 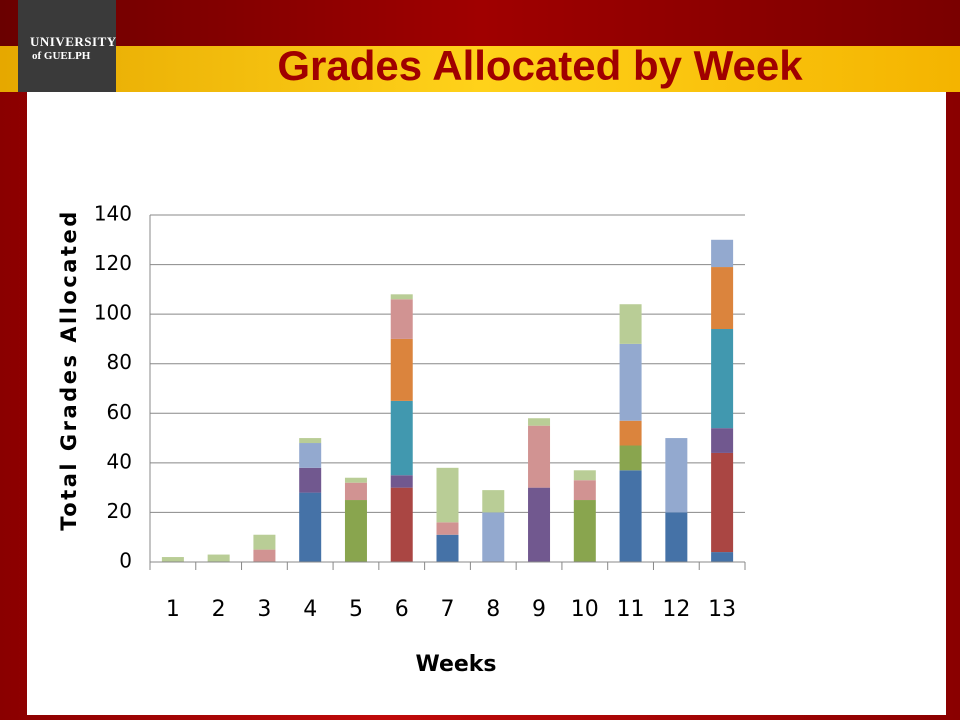 I want to click on x-tick-label: 8, so click(x=493, y=609).